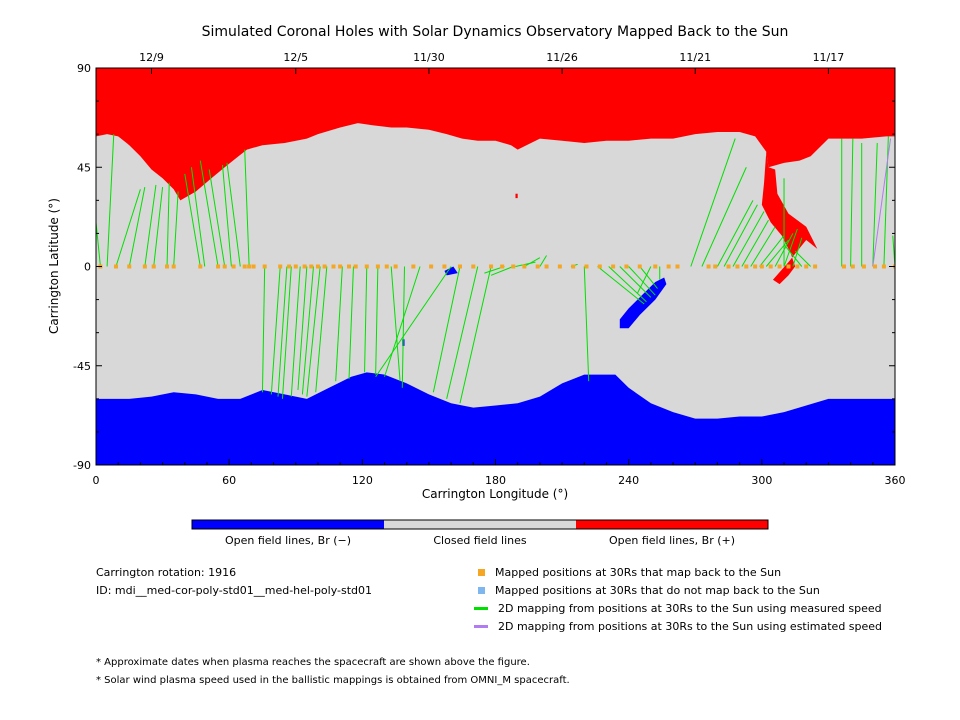 The height and width of the screenshot is (720, 960). Describe the element at coordinates (288, 524) in the screenshot. I see `colorbar-open-negative` at that location.